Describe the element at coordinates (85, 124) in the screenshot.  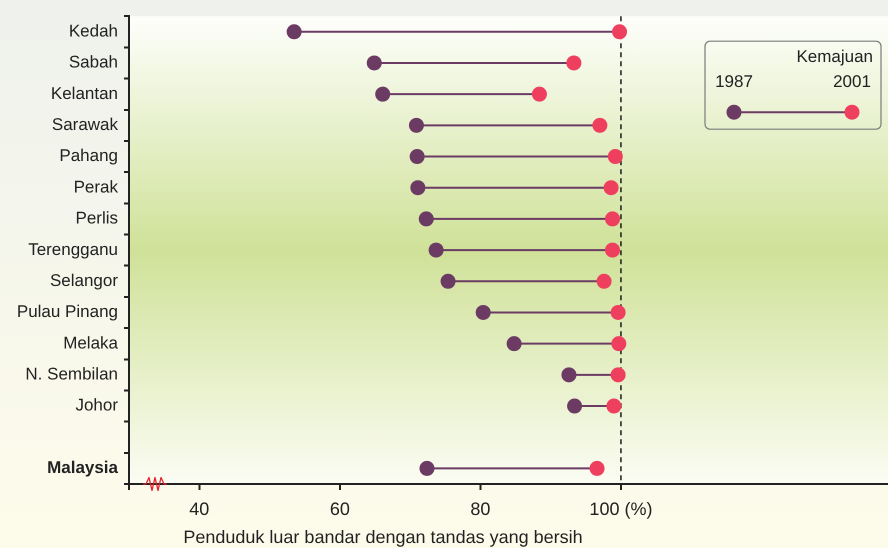
I see `y-tick-label: Sarawak` at that location.